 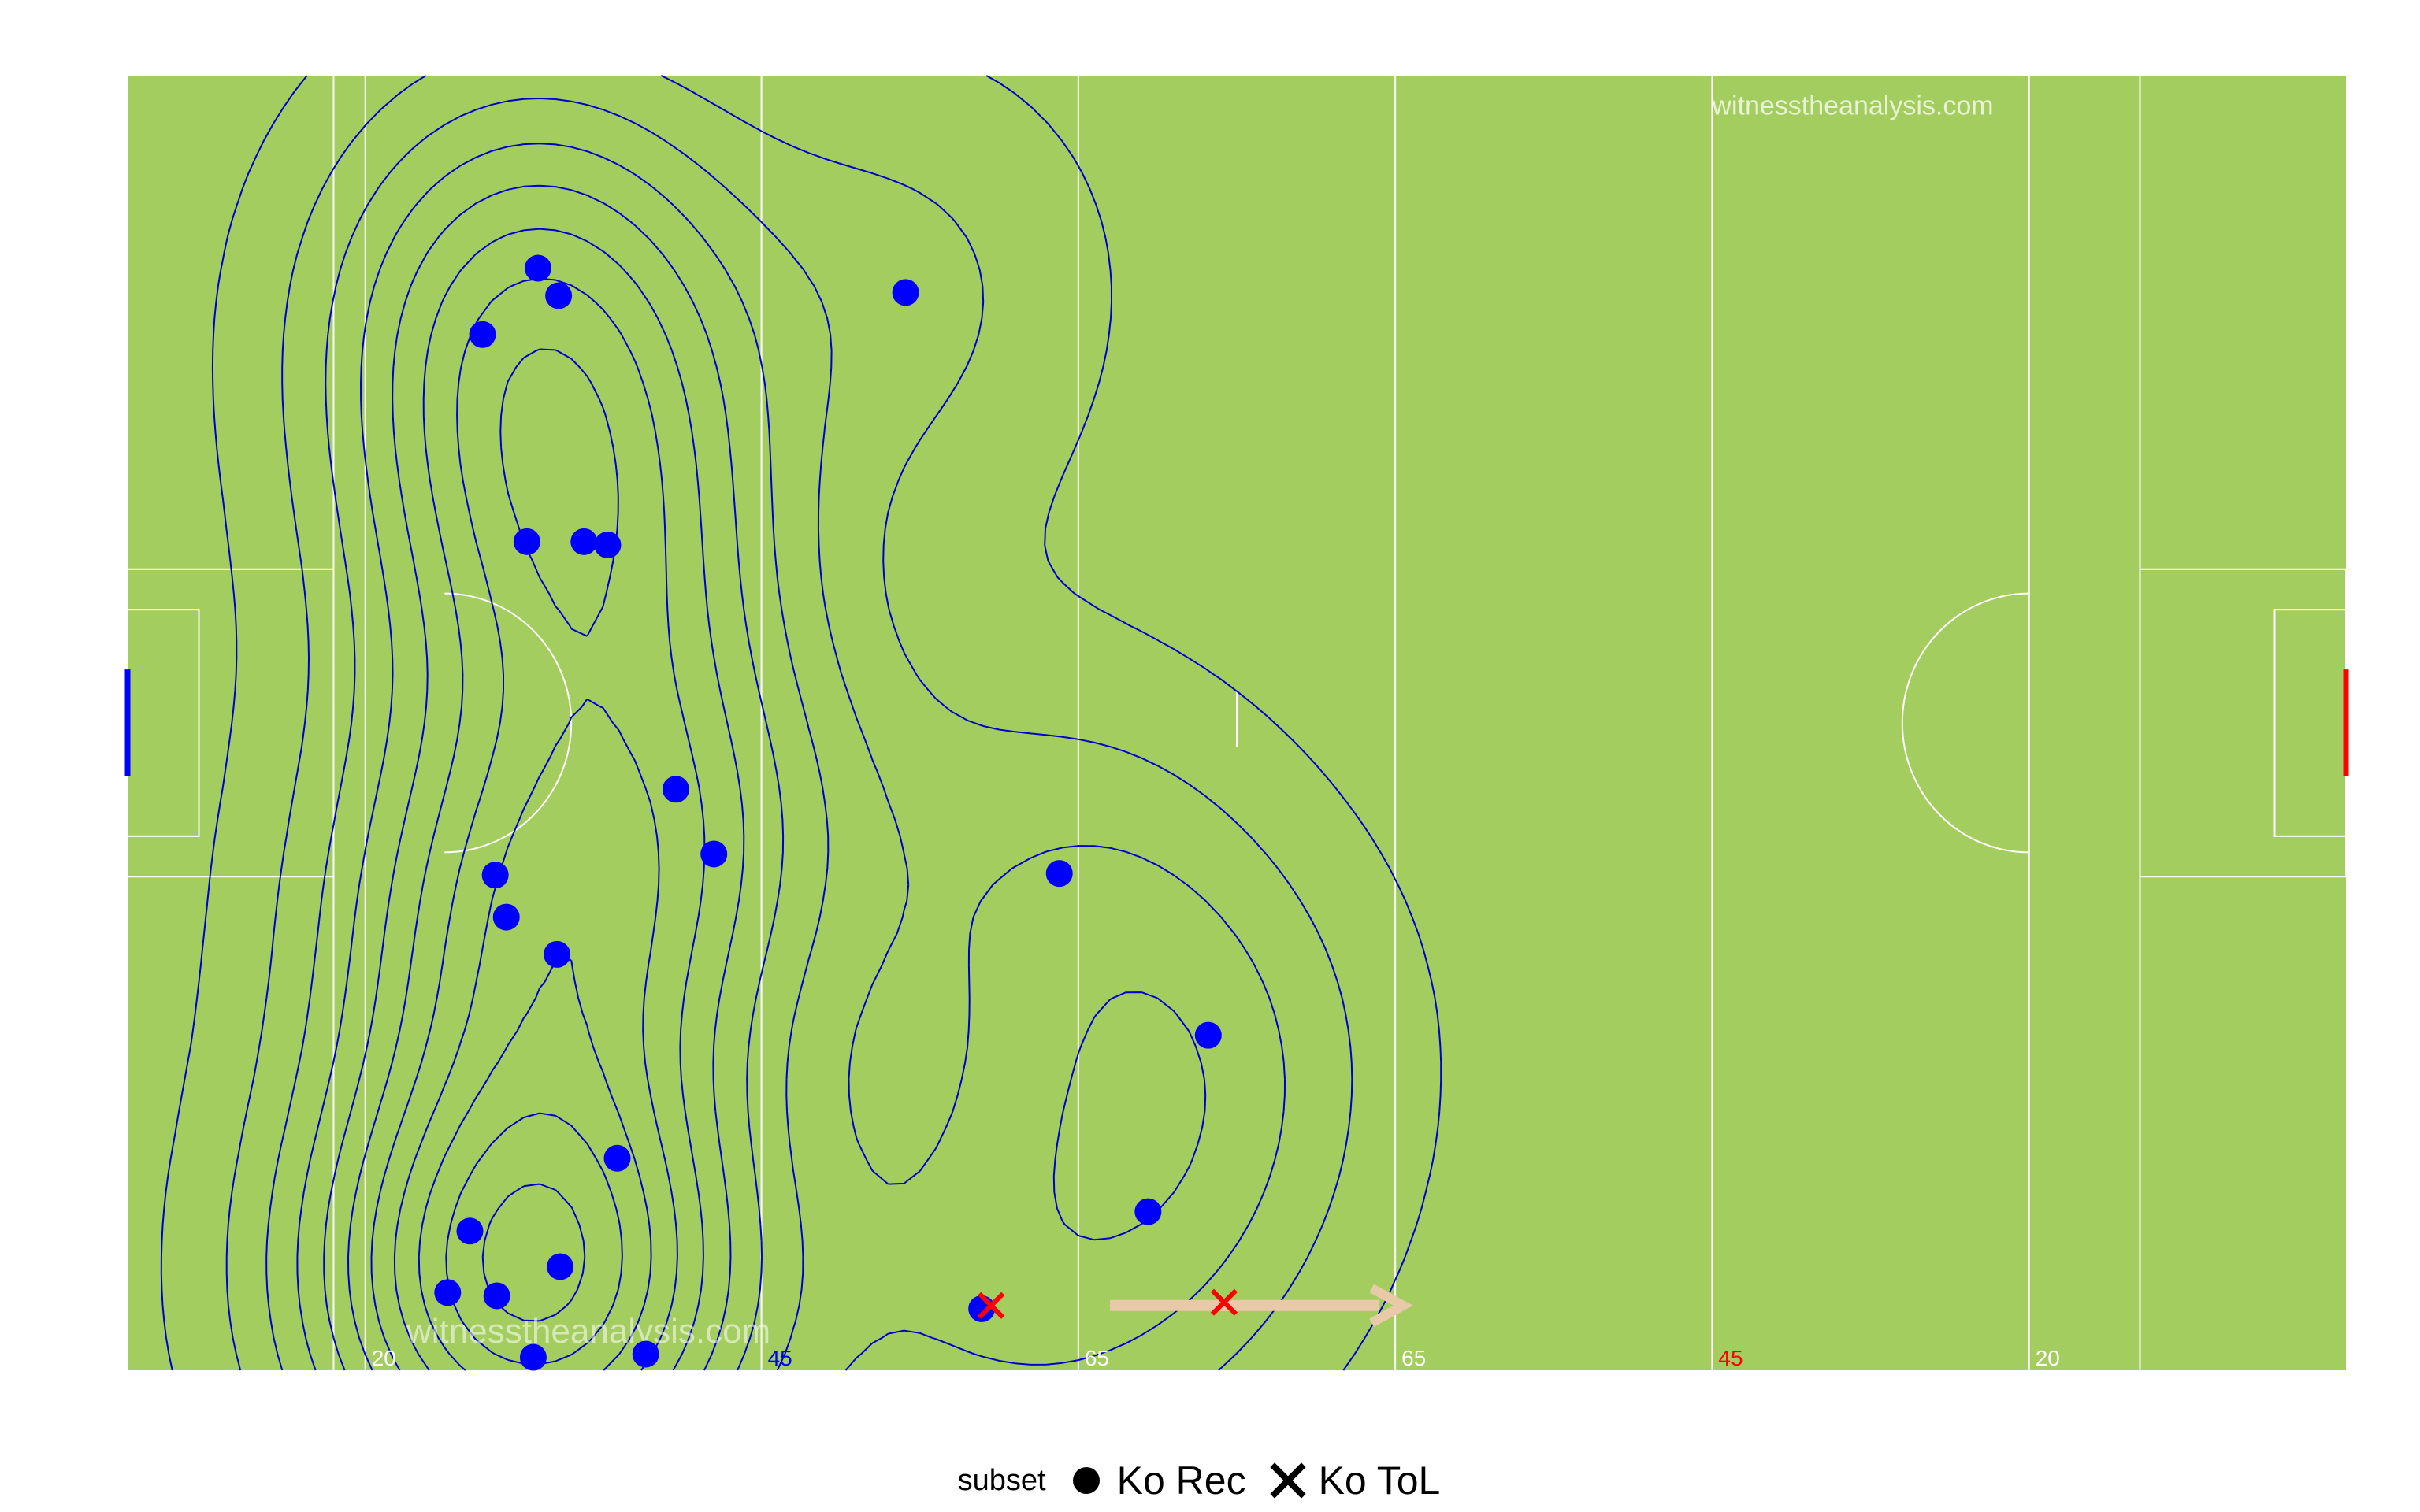 I want to click on arrow-head, so click(x=1391, y=1306).